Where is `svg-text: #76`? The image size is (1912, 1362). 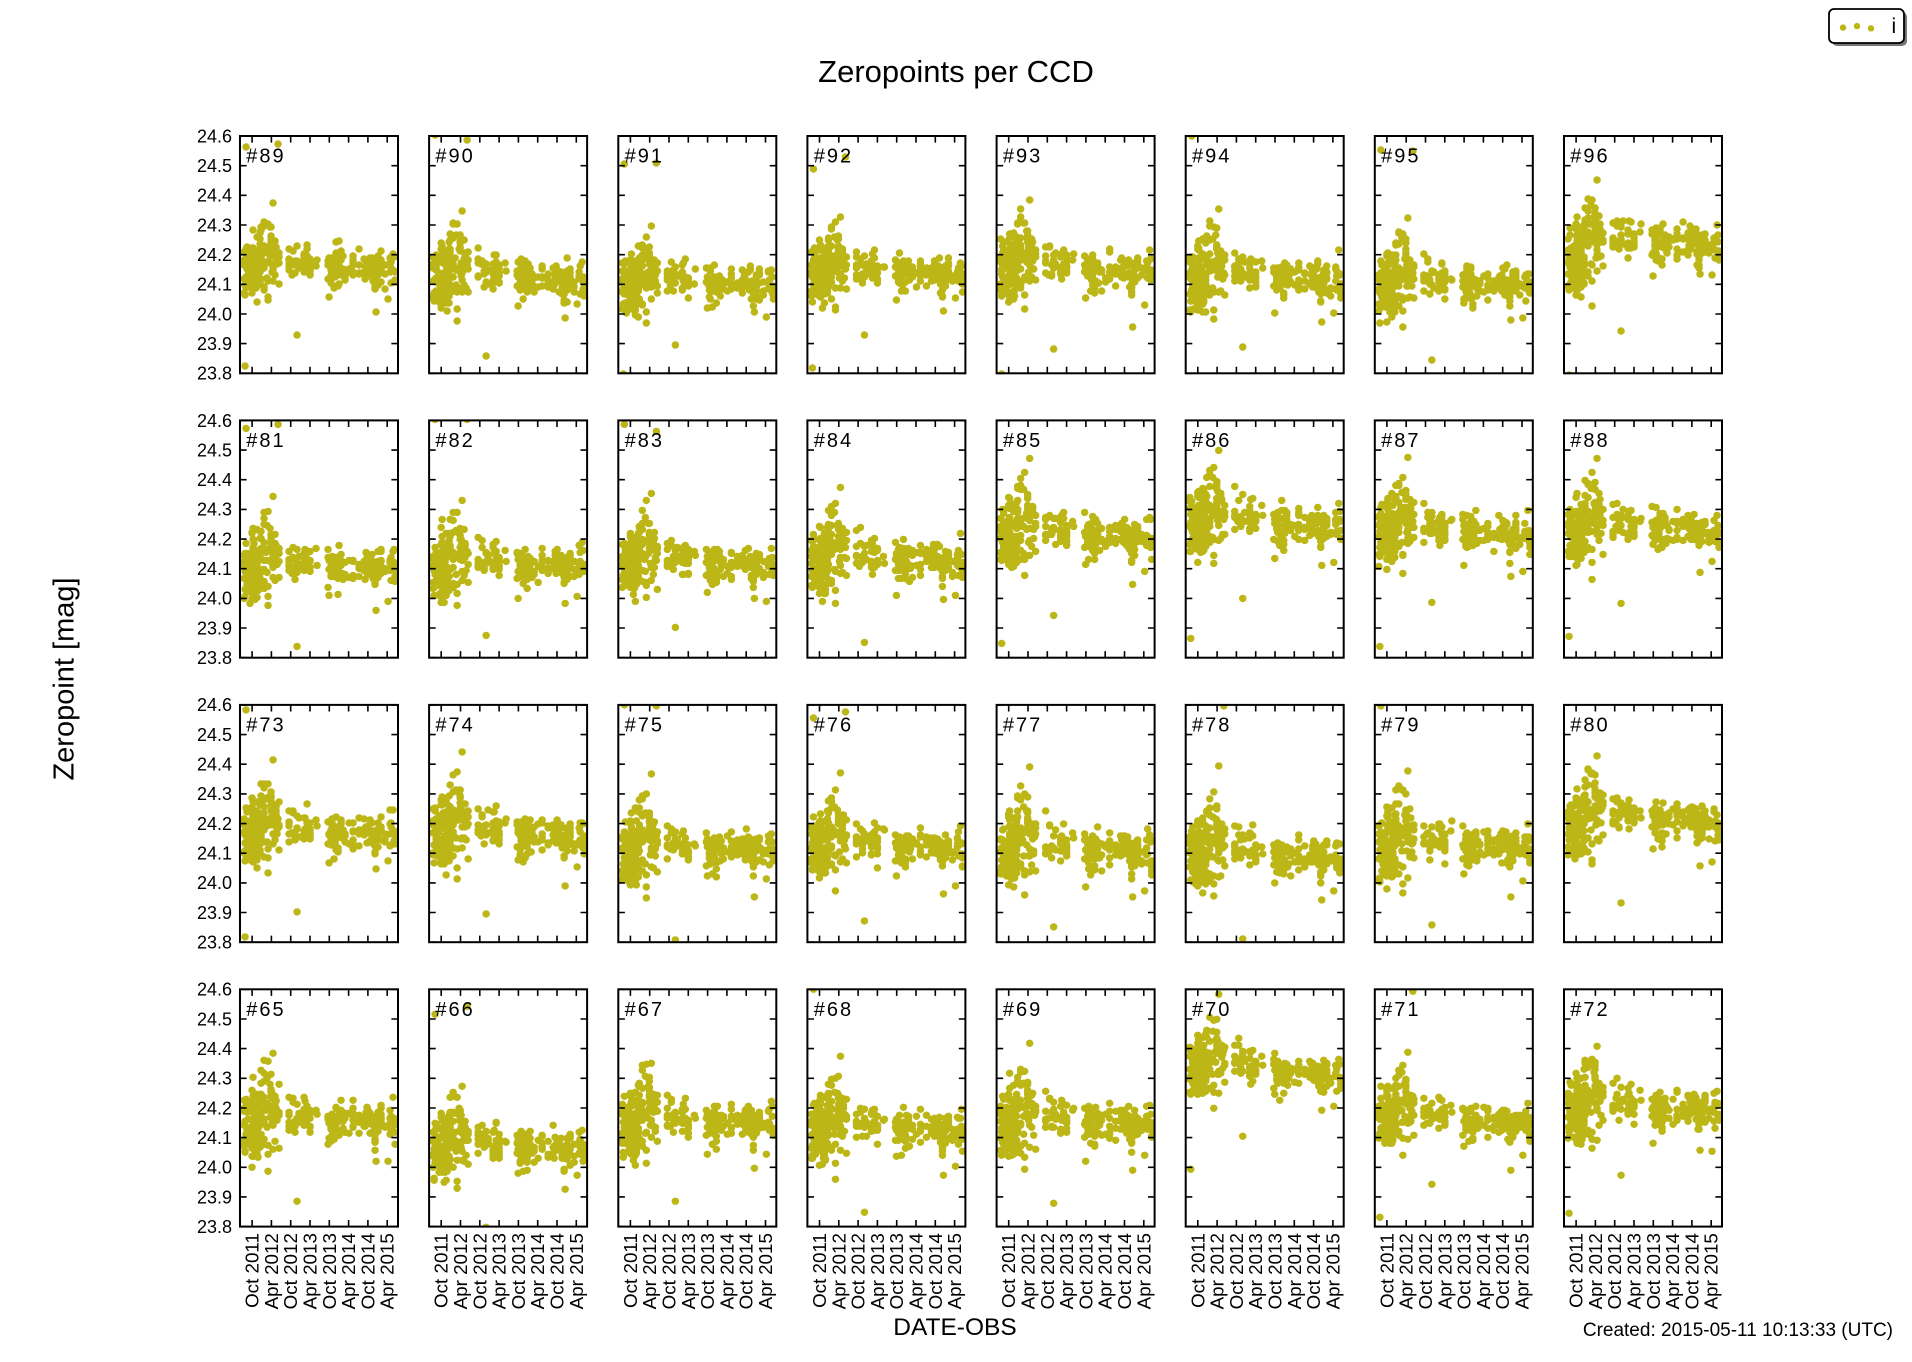 svg-text: #76 is located at coordinates (833, 726).